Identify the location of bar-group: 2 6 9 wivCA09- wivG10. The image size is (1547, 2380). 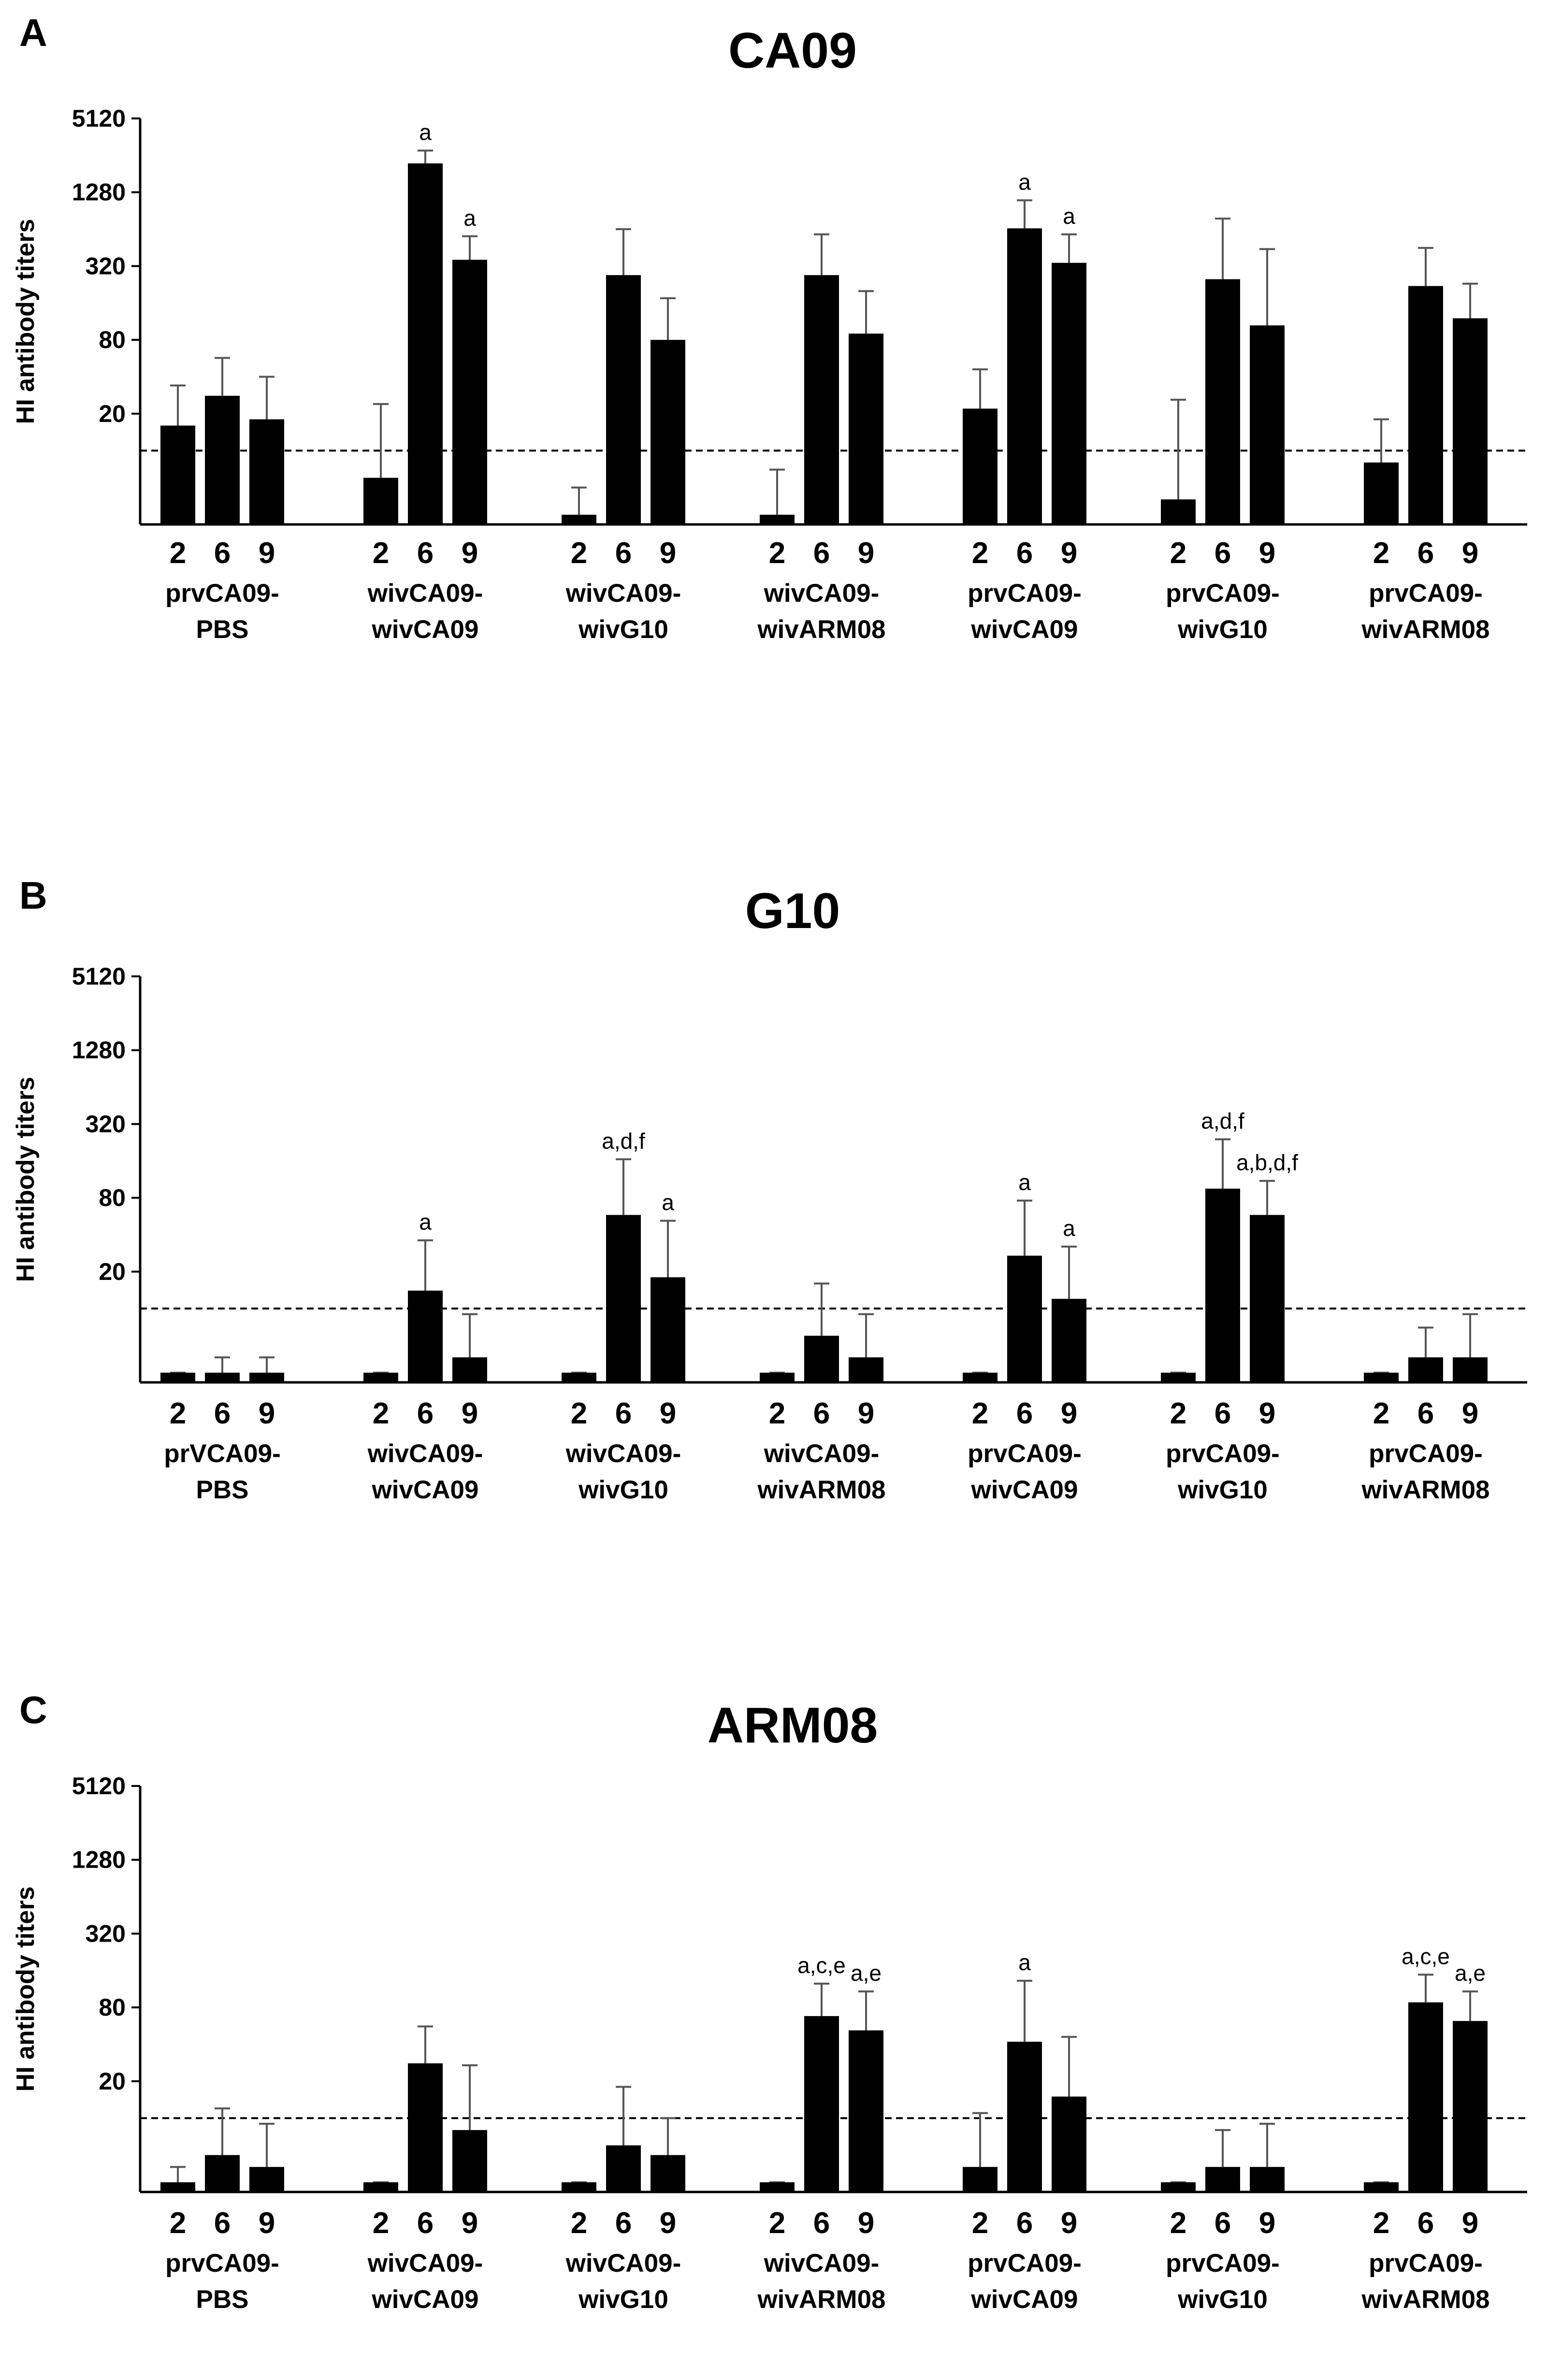
(624, 2200).